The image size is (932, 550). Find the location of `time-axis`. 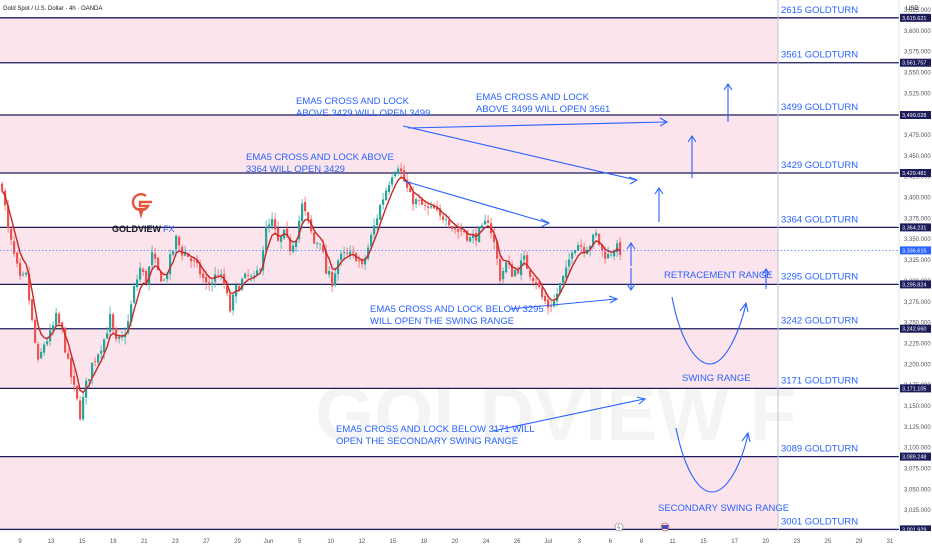

time-axis is located at coordinates (466, 540).